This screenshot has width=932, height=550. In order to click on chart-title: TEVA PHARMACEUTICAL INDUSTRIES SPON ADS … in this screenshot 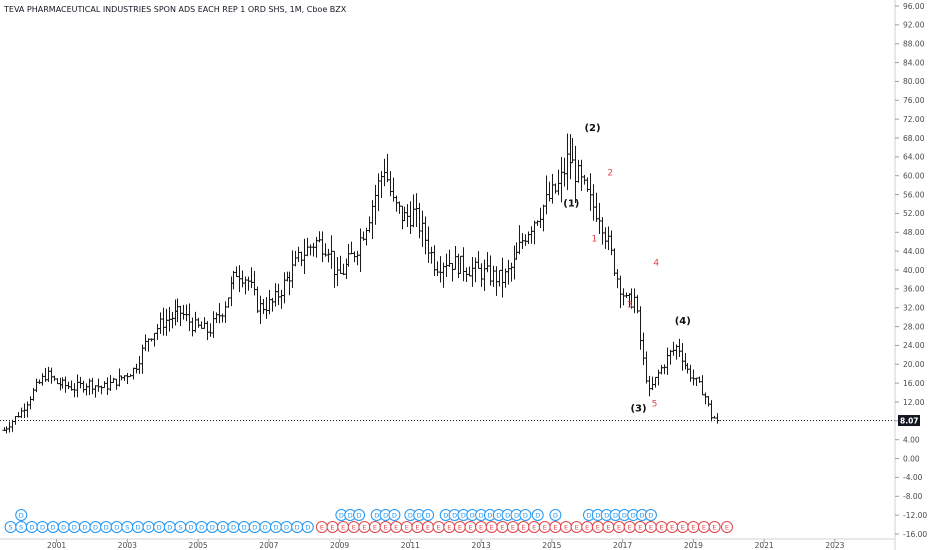, I will do `click(175, 9)`.